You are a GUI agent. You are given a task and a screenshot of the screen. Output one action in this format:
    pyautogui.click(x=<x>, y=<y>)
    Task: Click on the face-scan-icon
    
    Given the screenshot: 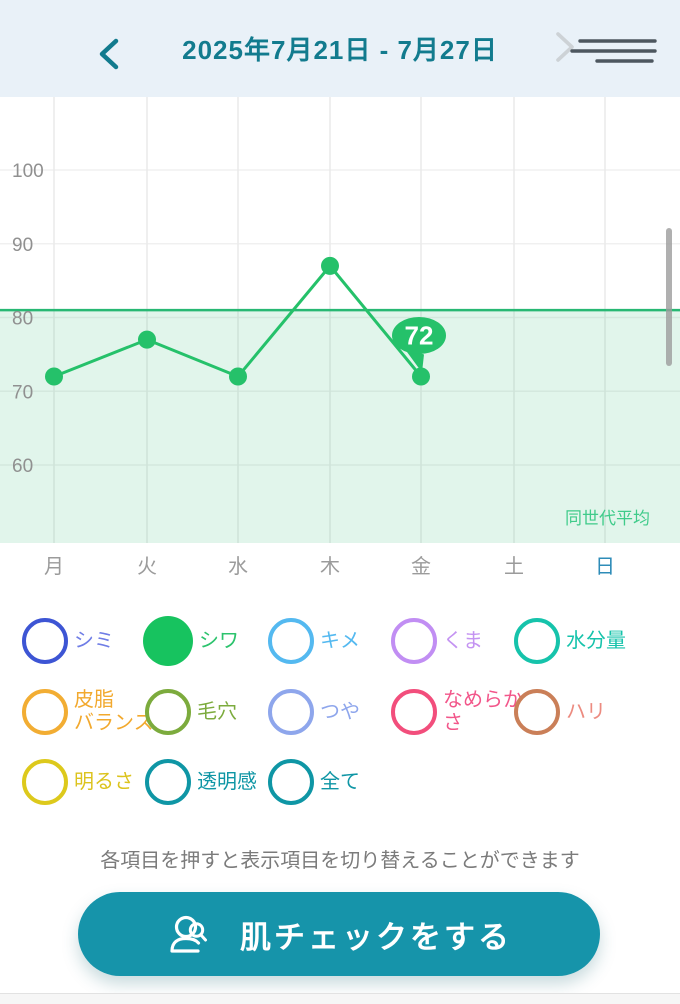 What is the action you would take?
    pyautogui.click(x=188, y=934)
    